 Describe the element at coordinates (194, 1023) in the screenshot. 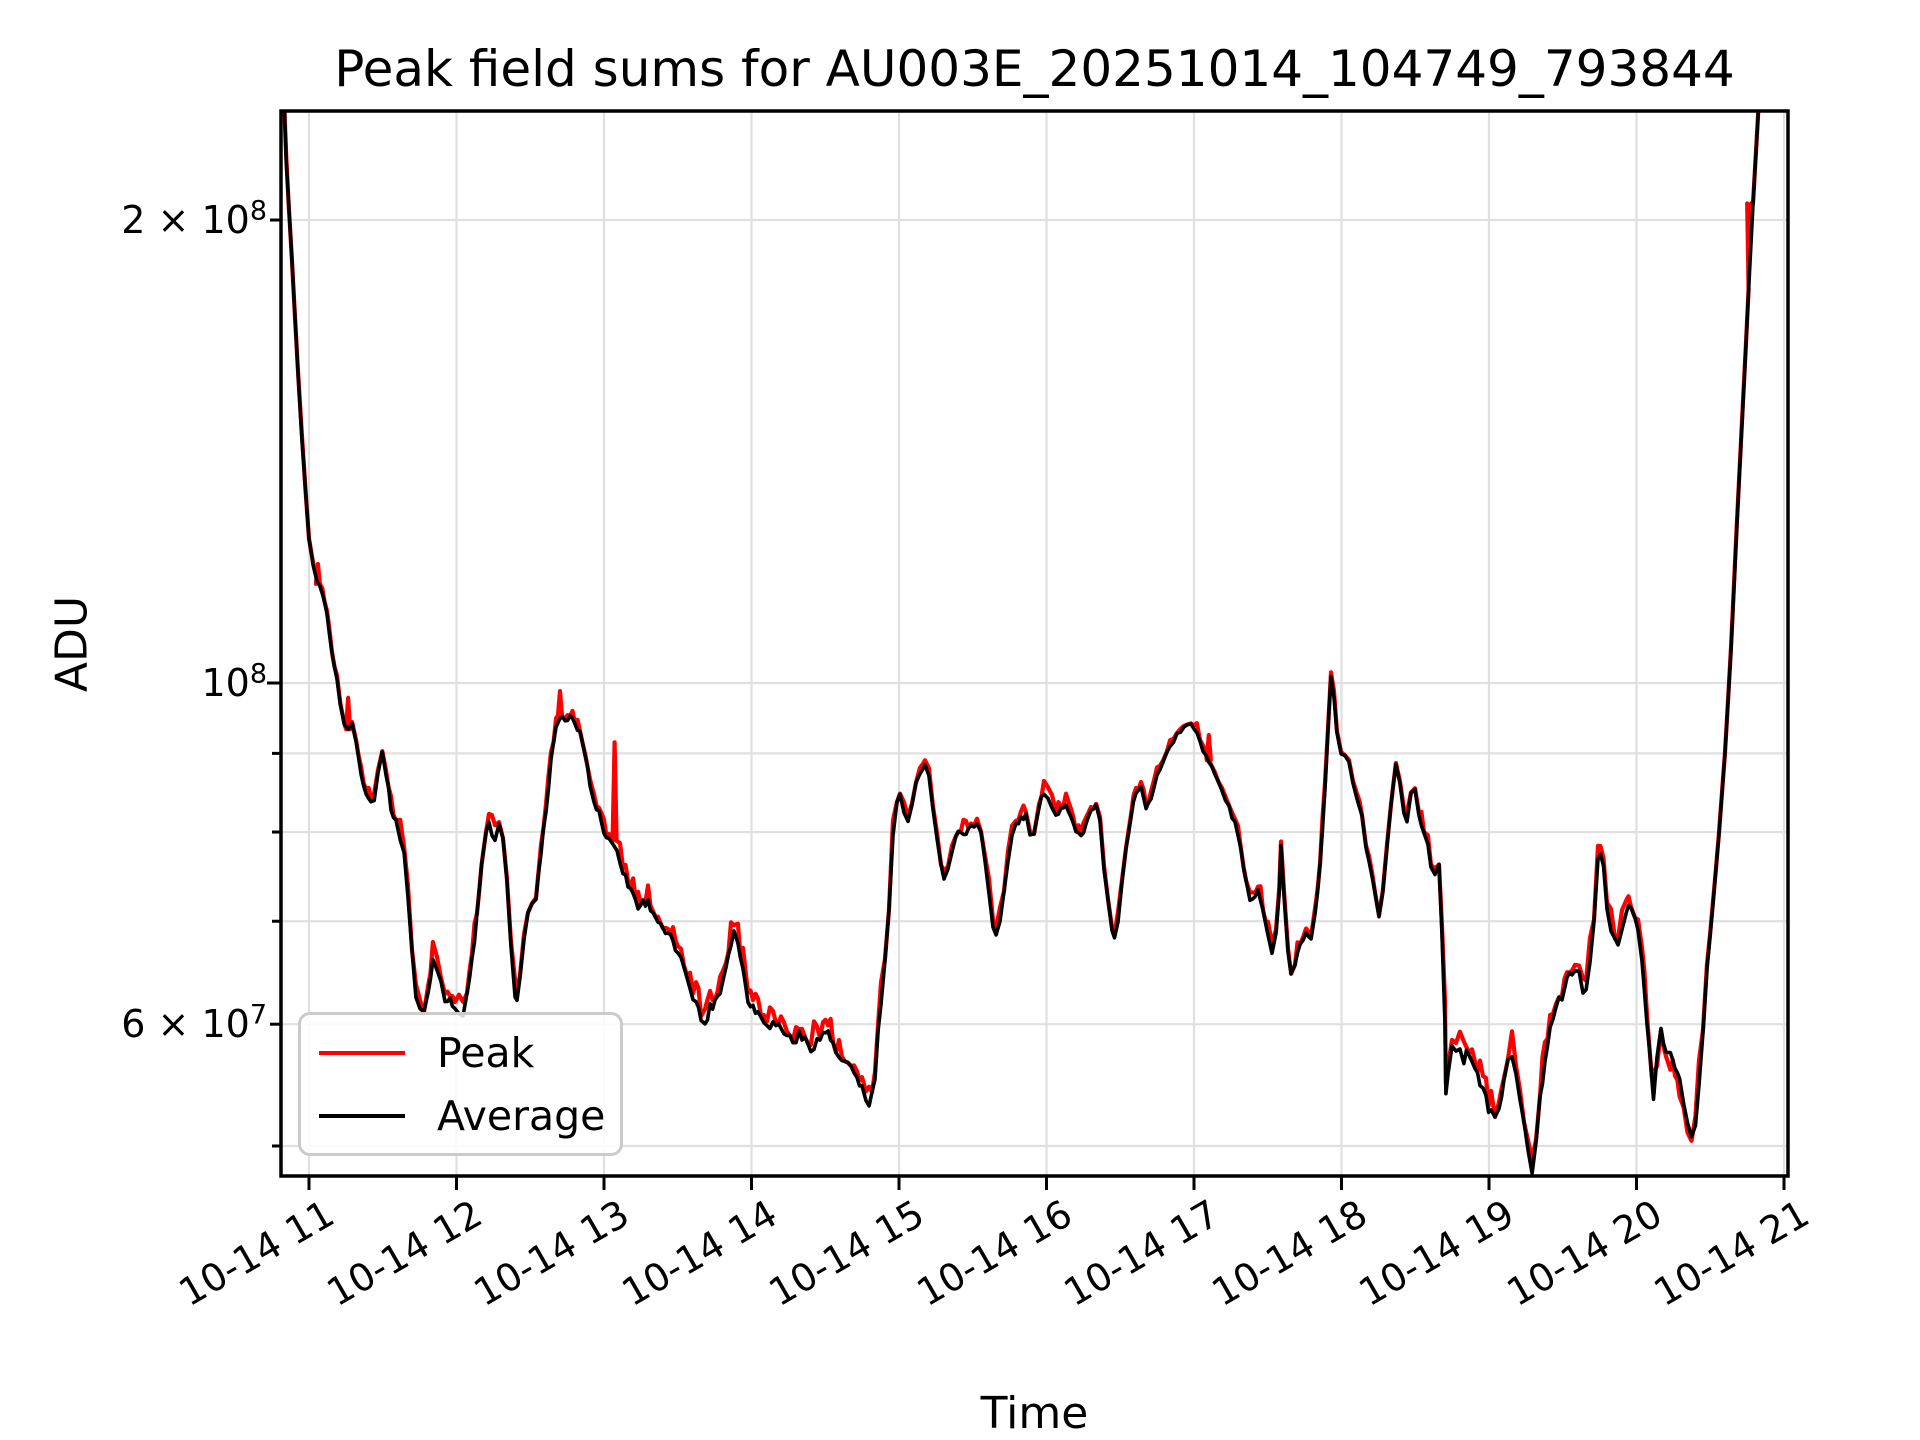

I see `y-tick-label: 6 × 107` at that location.